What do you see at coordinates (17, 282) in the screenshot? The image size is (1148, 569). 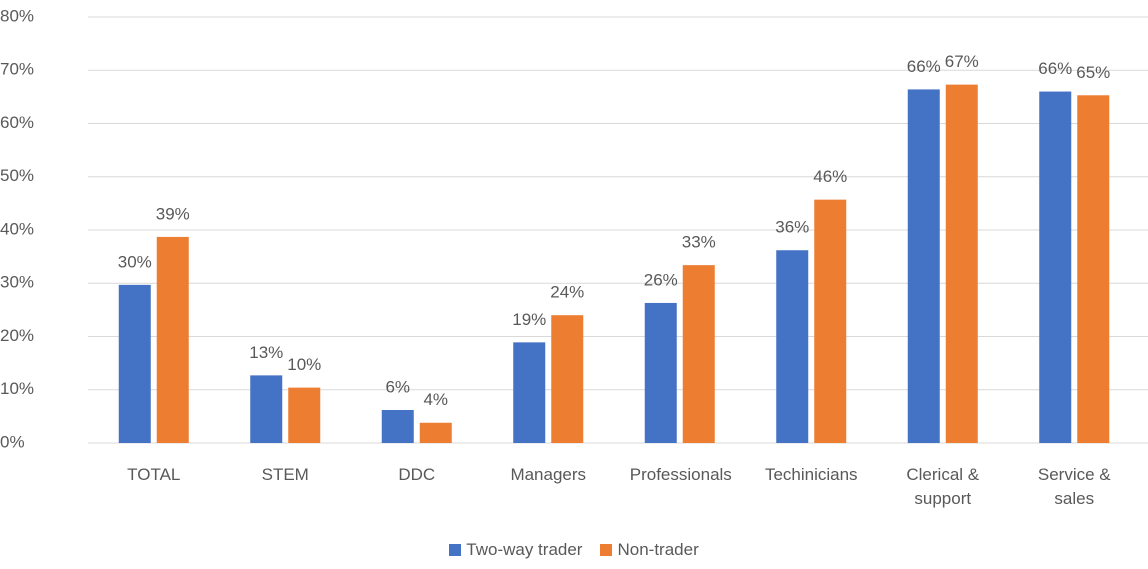 I see `y-tick-label: 30%` at bounding box center [17, 282].